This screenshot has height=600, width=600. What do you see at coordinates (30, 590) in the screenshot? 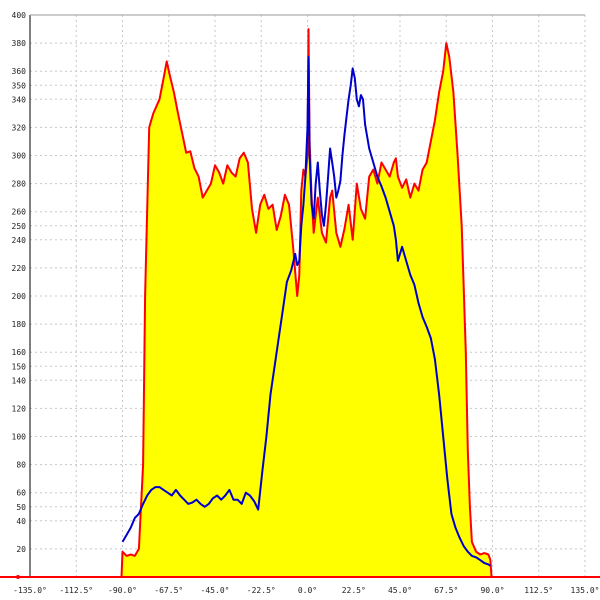
I see `x-tick-label: -135.0°` at bounding box center [30, 590].